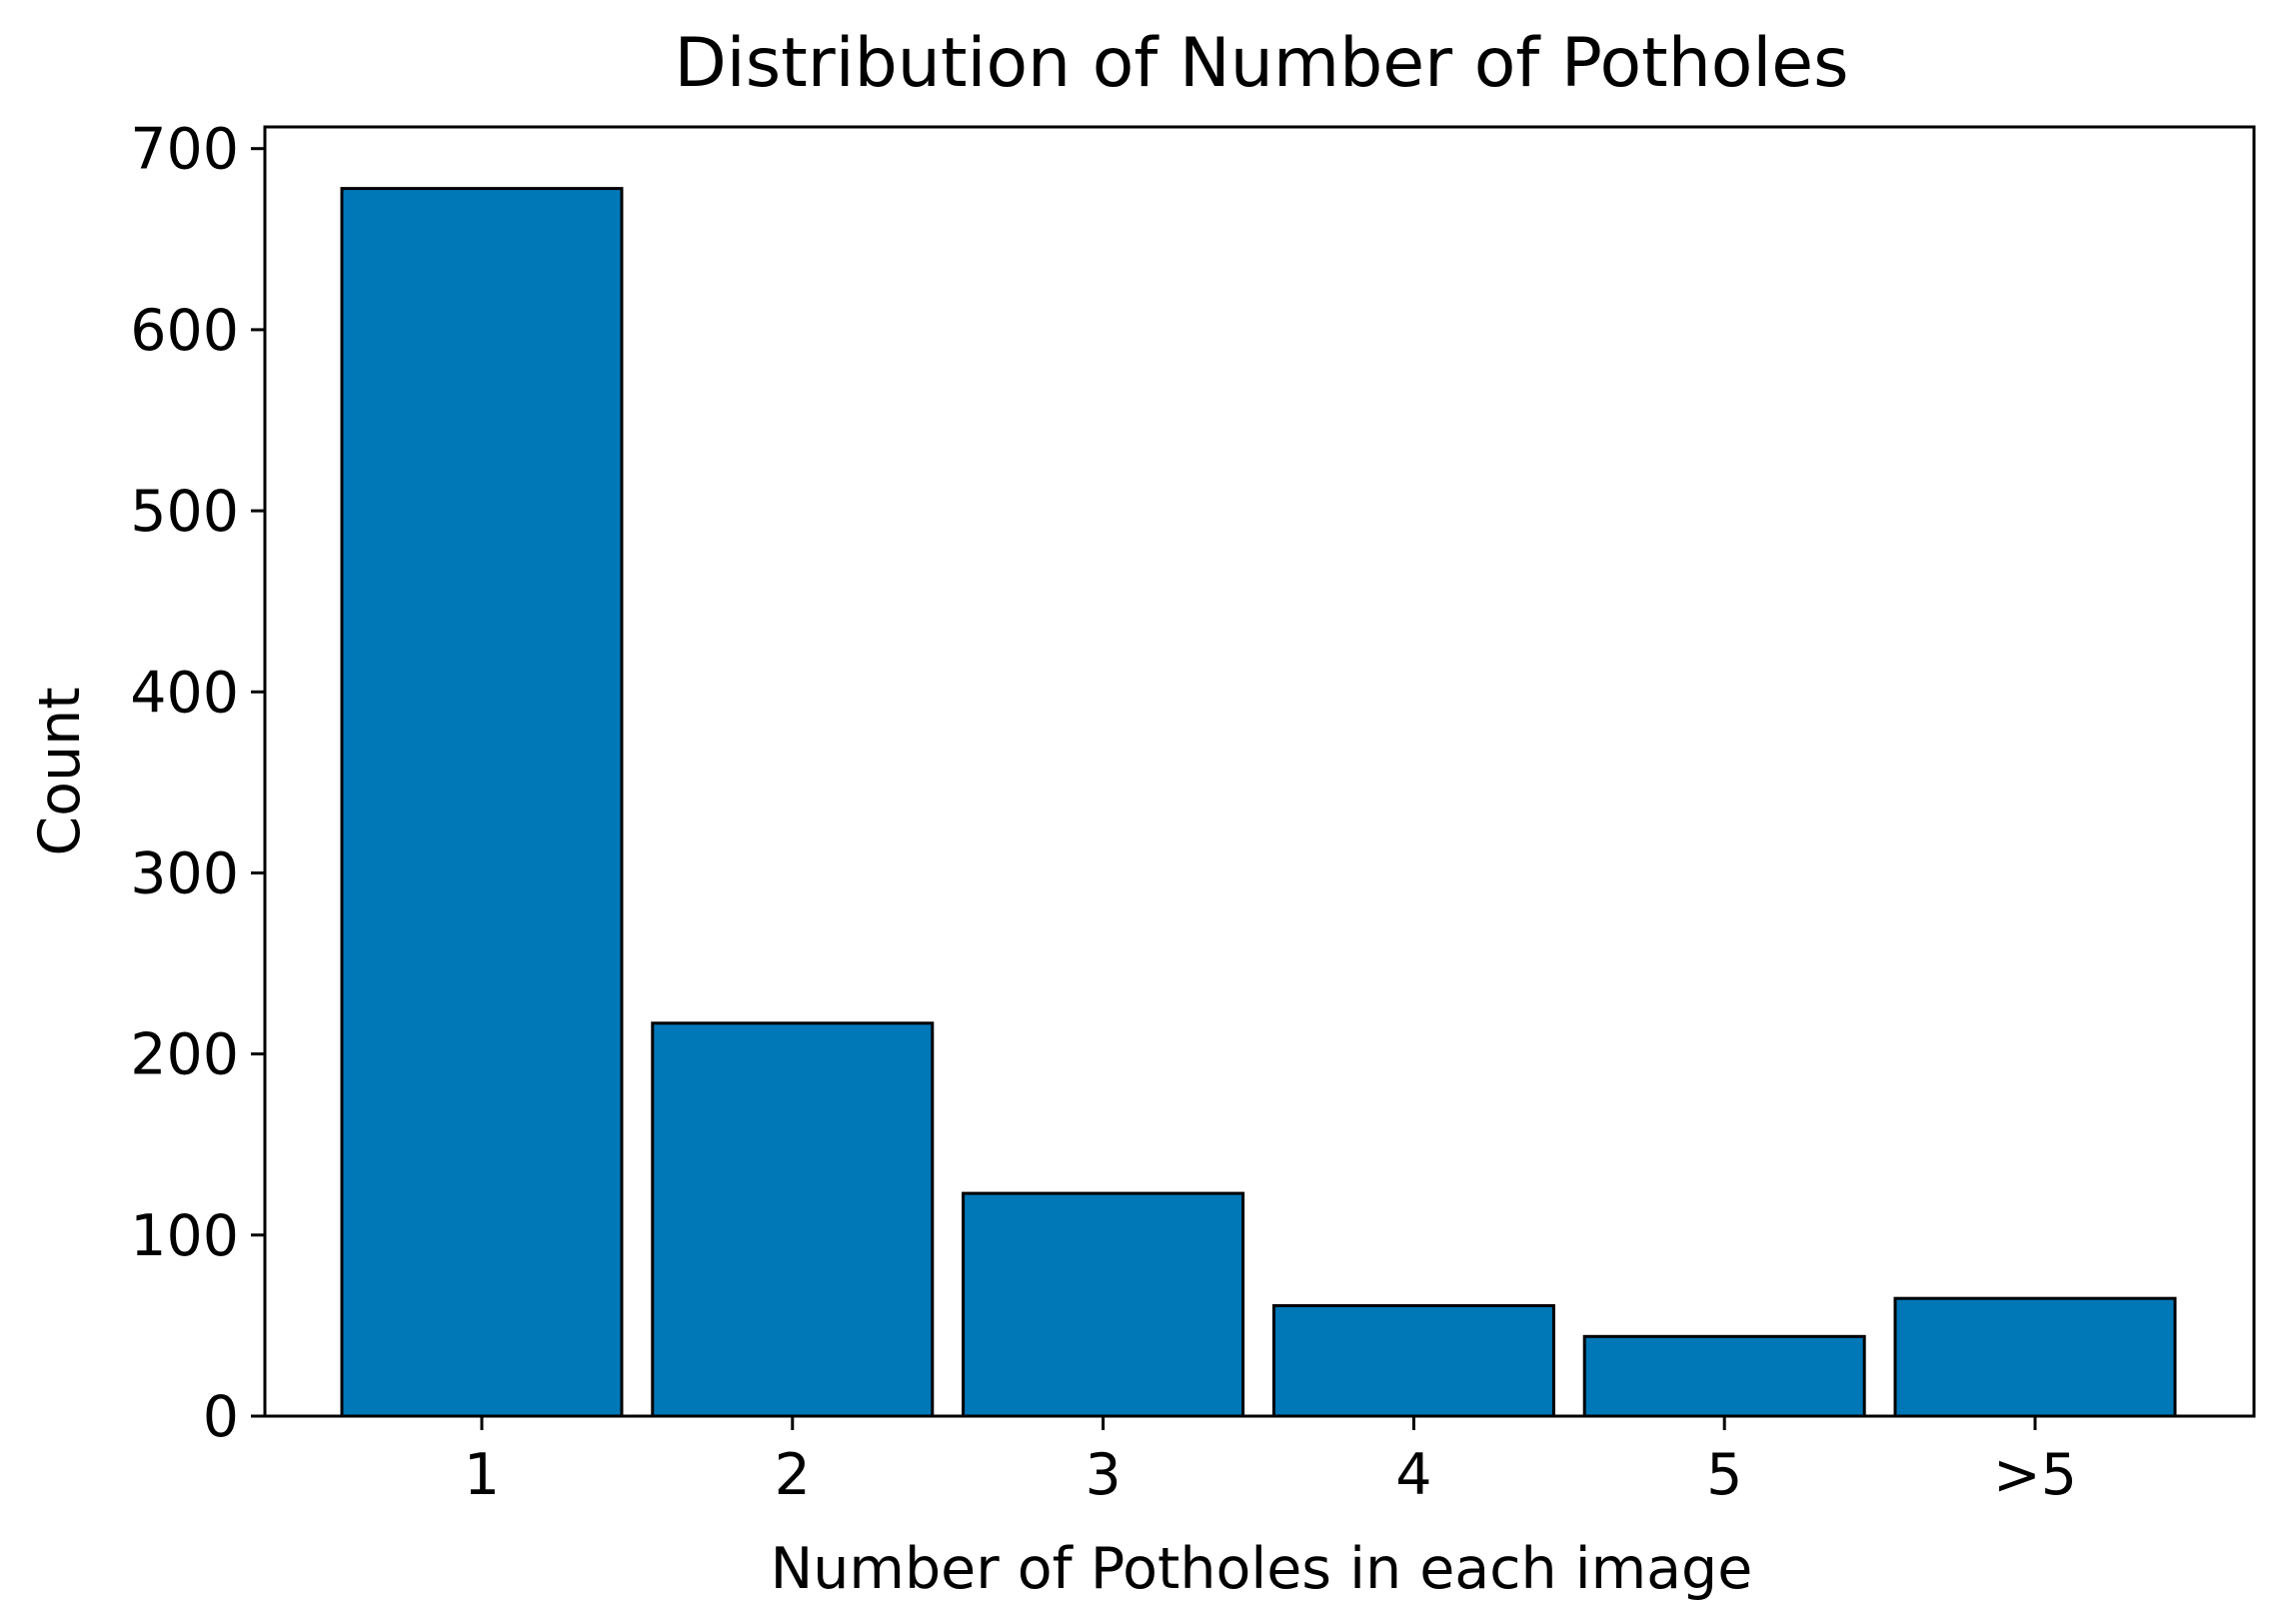 The image size is (2272, 1624). What do you see at coordinates (1262, 1569) in the screenshot?
I see `x-axis-label: Number of Potholes in each image` at bounding box center [1262, 1569].